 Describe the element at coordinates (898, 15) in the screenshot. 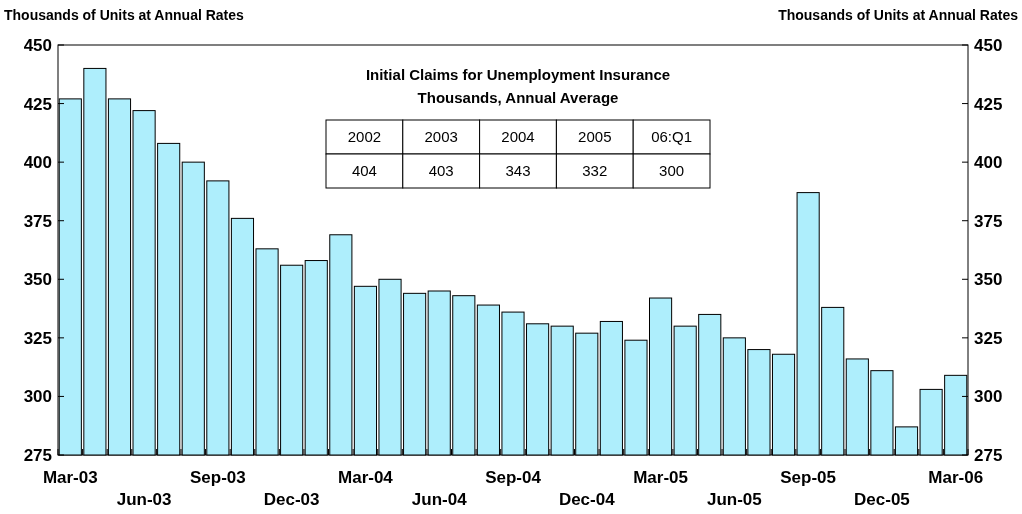

I see `y2-axis-title: Thousands of Units at Annual Rates` at that location.